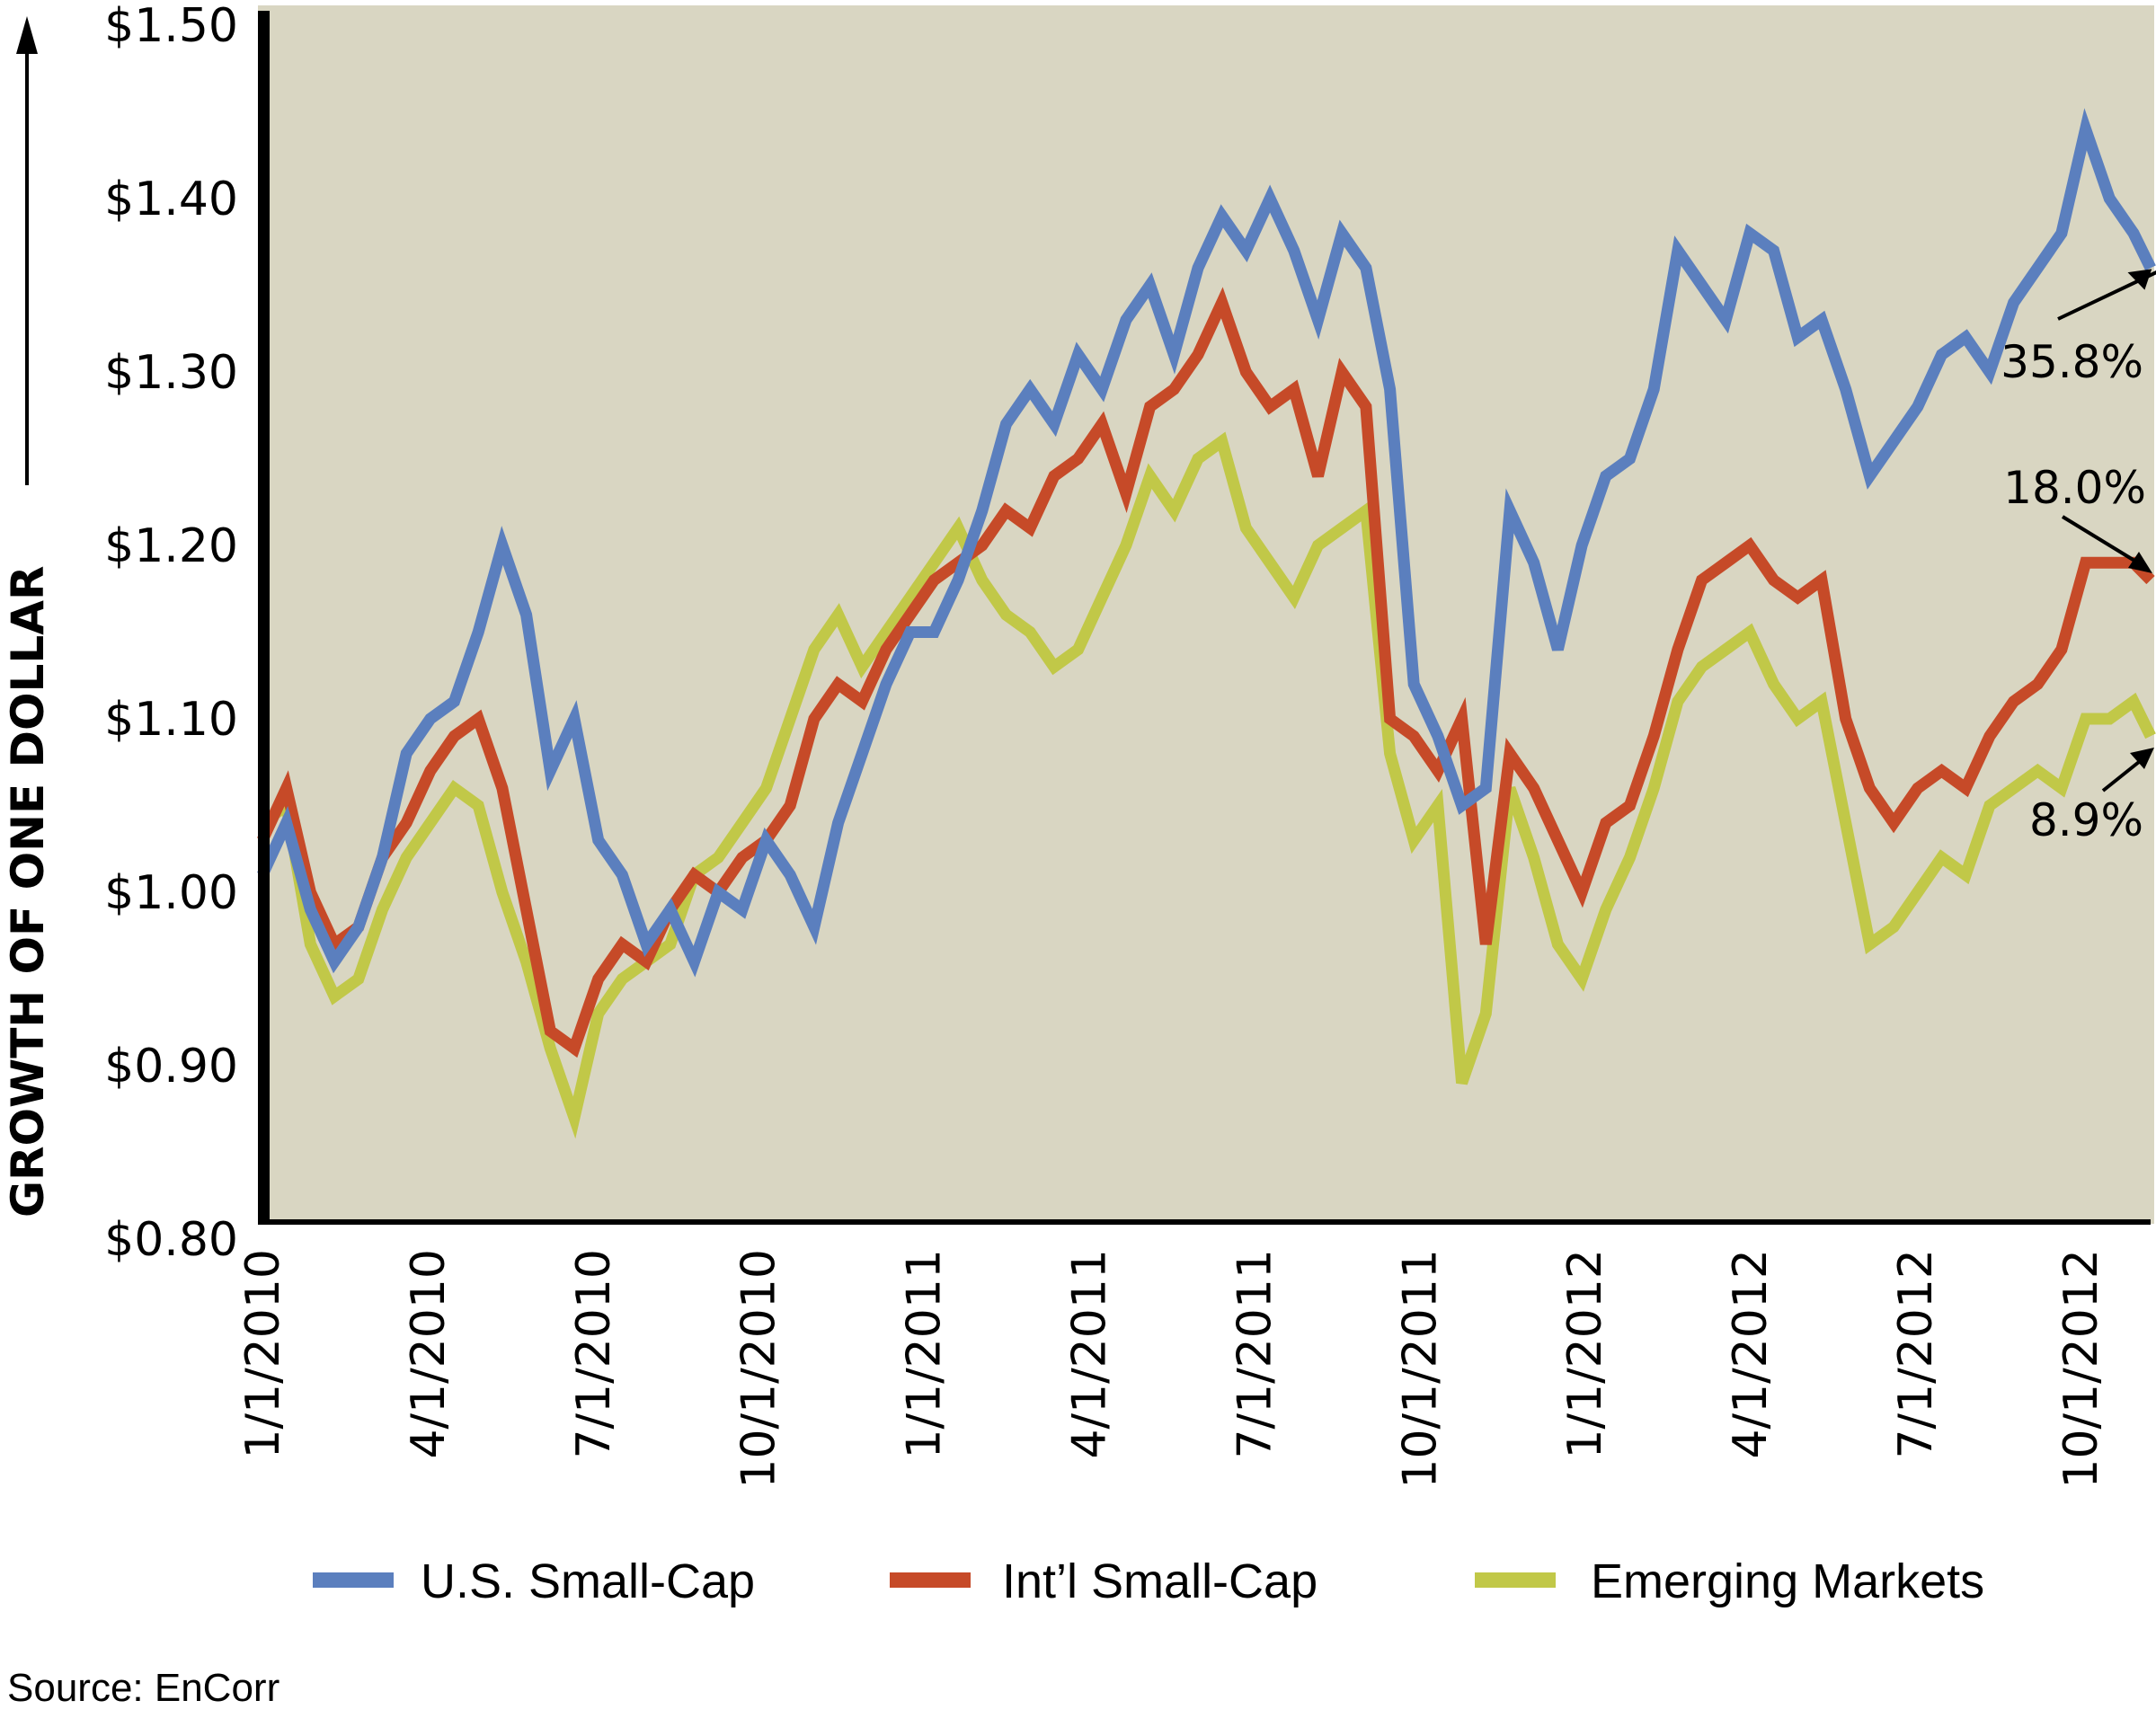 This screenshot has width=2156, height=1718. I want to click on y-tick-label: $1.20, so click(171, 546).